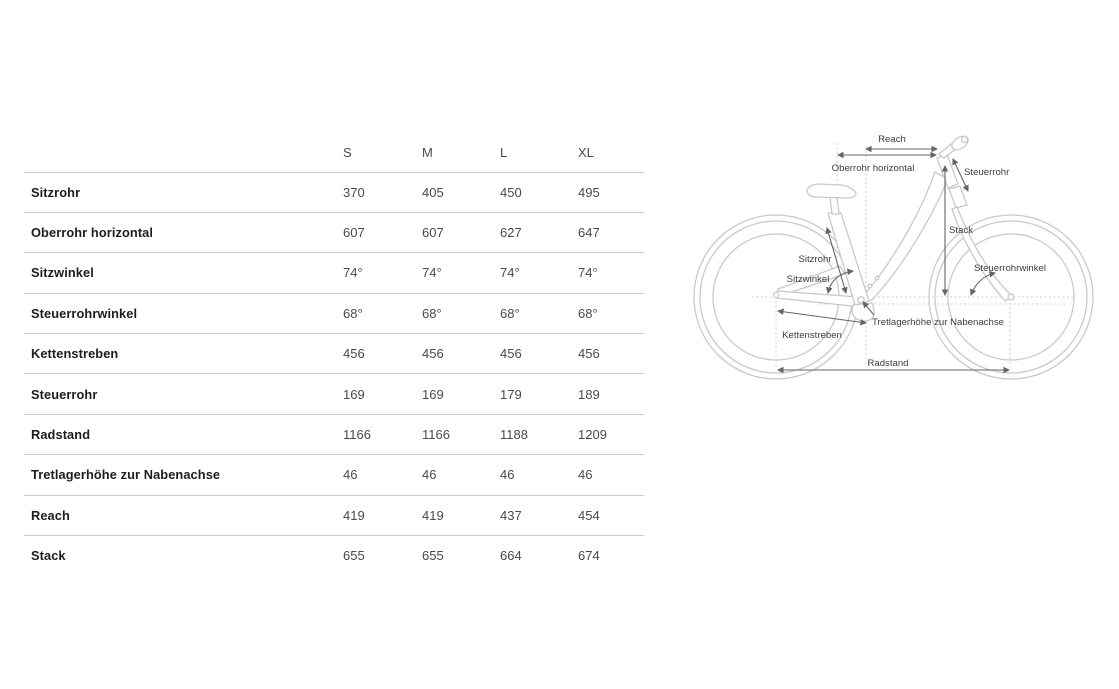  I want to click on cell-value: 1209, so click(592, 435).